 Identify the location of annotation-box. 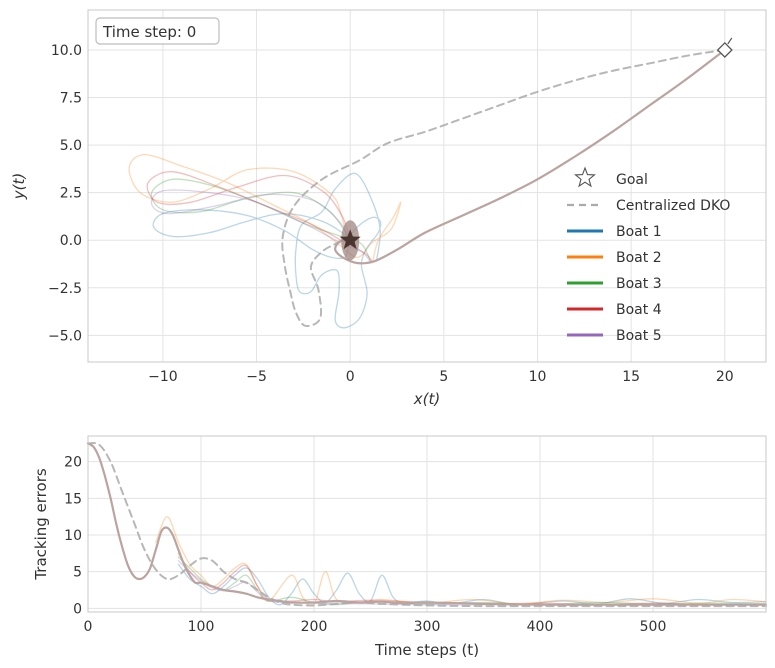
(157, 31).